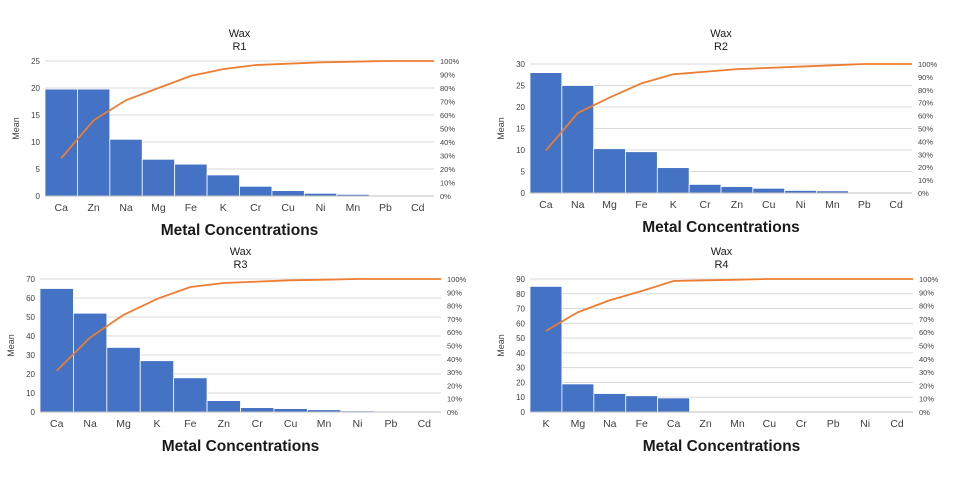 The height and width of the screenshot is (480, 960). I want to click on x-tick-label: Mn, so click(324, 424).